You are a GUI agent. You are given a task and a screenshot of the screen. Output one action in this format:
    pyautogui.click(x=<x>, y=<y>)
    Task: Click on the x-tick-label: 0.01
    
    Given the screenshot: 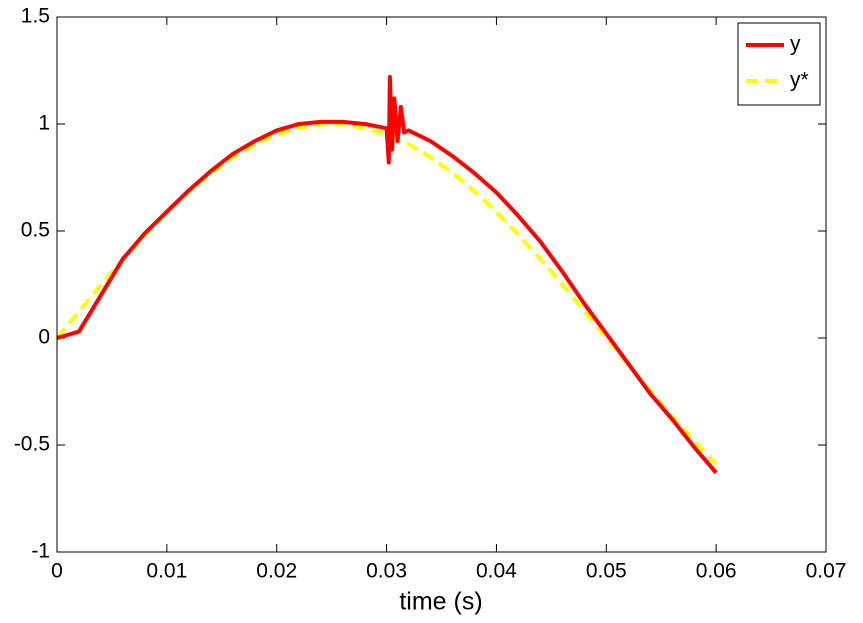 What is the action you would take?
    pyautogui.click(x=166, y=571)
    